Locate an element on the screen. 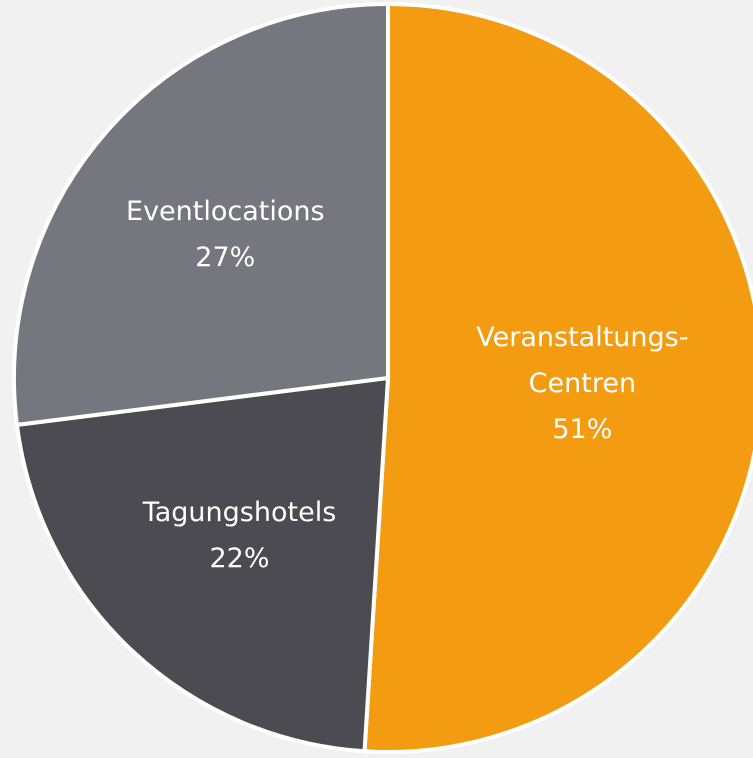  category-label: Veranstaltungs- Centren is located at coordinates (582, 361).